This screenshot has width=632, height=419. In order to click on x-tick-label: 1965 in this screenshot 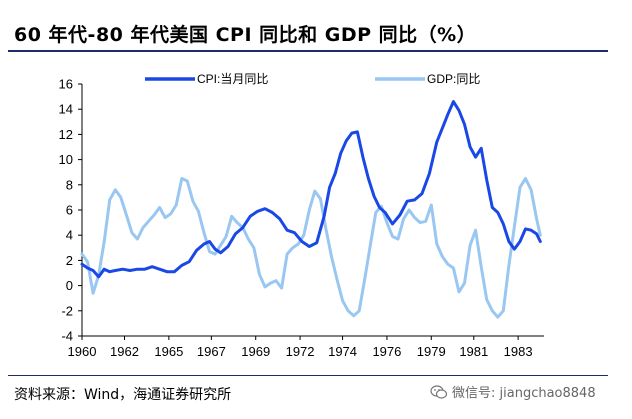, I will do `click(168, 351)`.